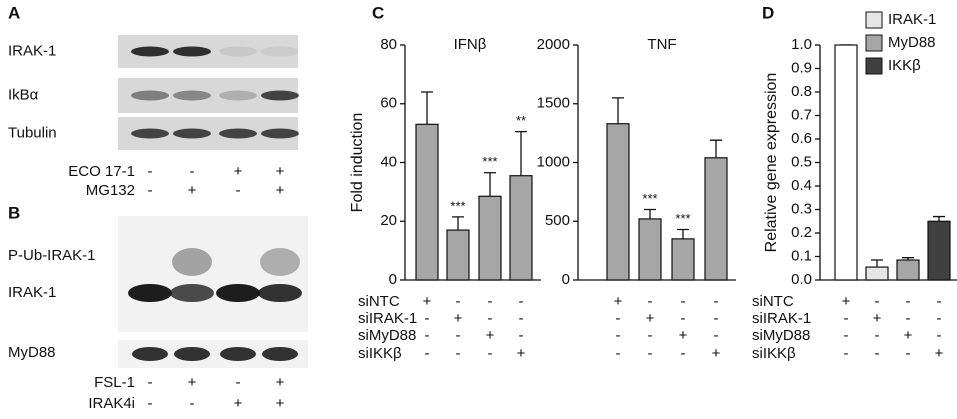  Describe the element at coordinates (801, 185) in the screenshot. I see `y-tick-label: 0.4` at that location.